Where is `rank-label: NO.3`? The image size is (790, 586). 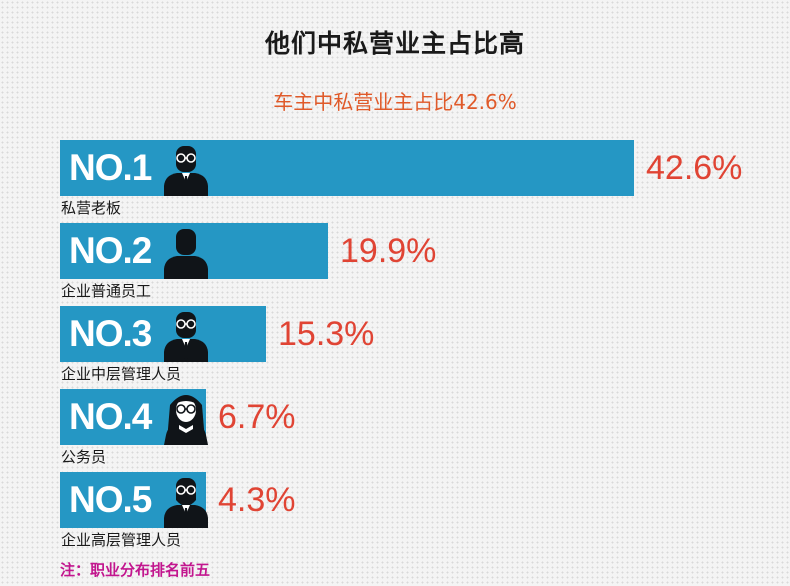 rank-label: NO.3 is located at coordinates (110, 333).